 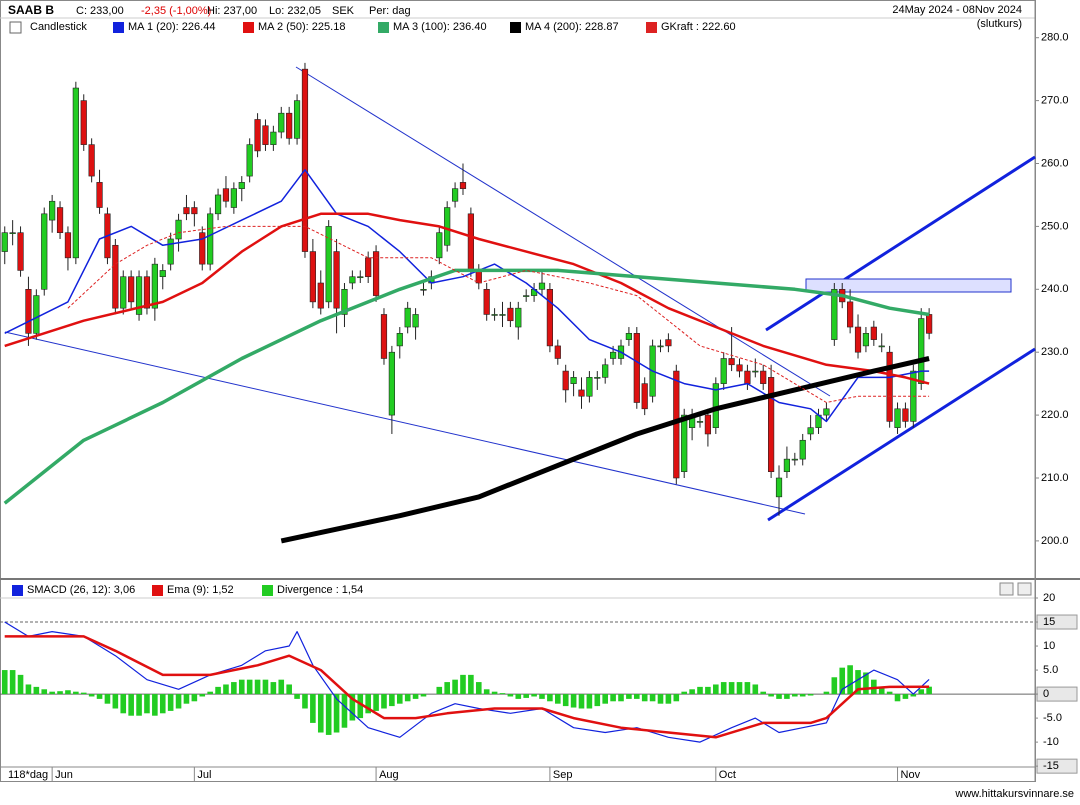 What do you see at coordinates (200, 590) in the screenshot?
I see `legend-label: Ema (9): 1,52` at bounding box center [200, 590].